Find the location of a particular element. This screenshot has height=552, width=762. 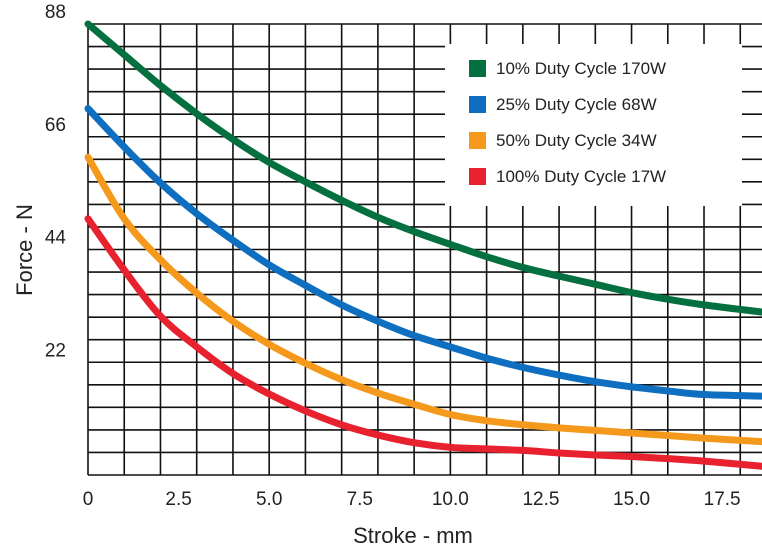

legend-label-1: 10% Duty Cycle 170W is located at coordinates (581, 68).